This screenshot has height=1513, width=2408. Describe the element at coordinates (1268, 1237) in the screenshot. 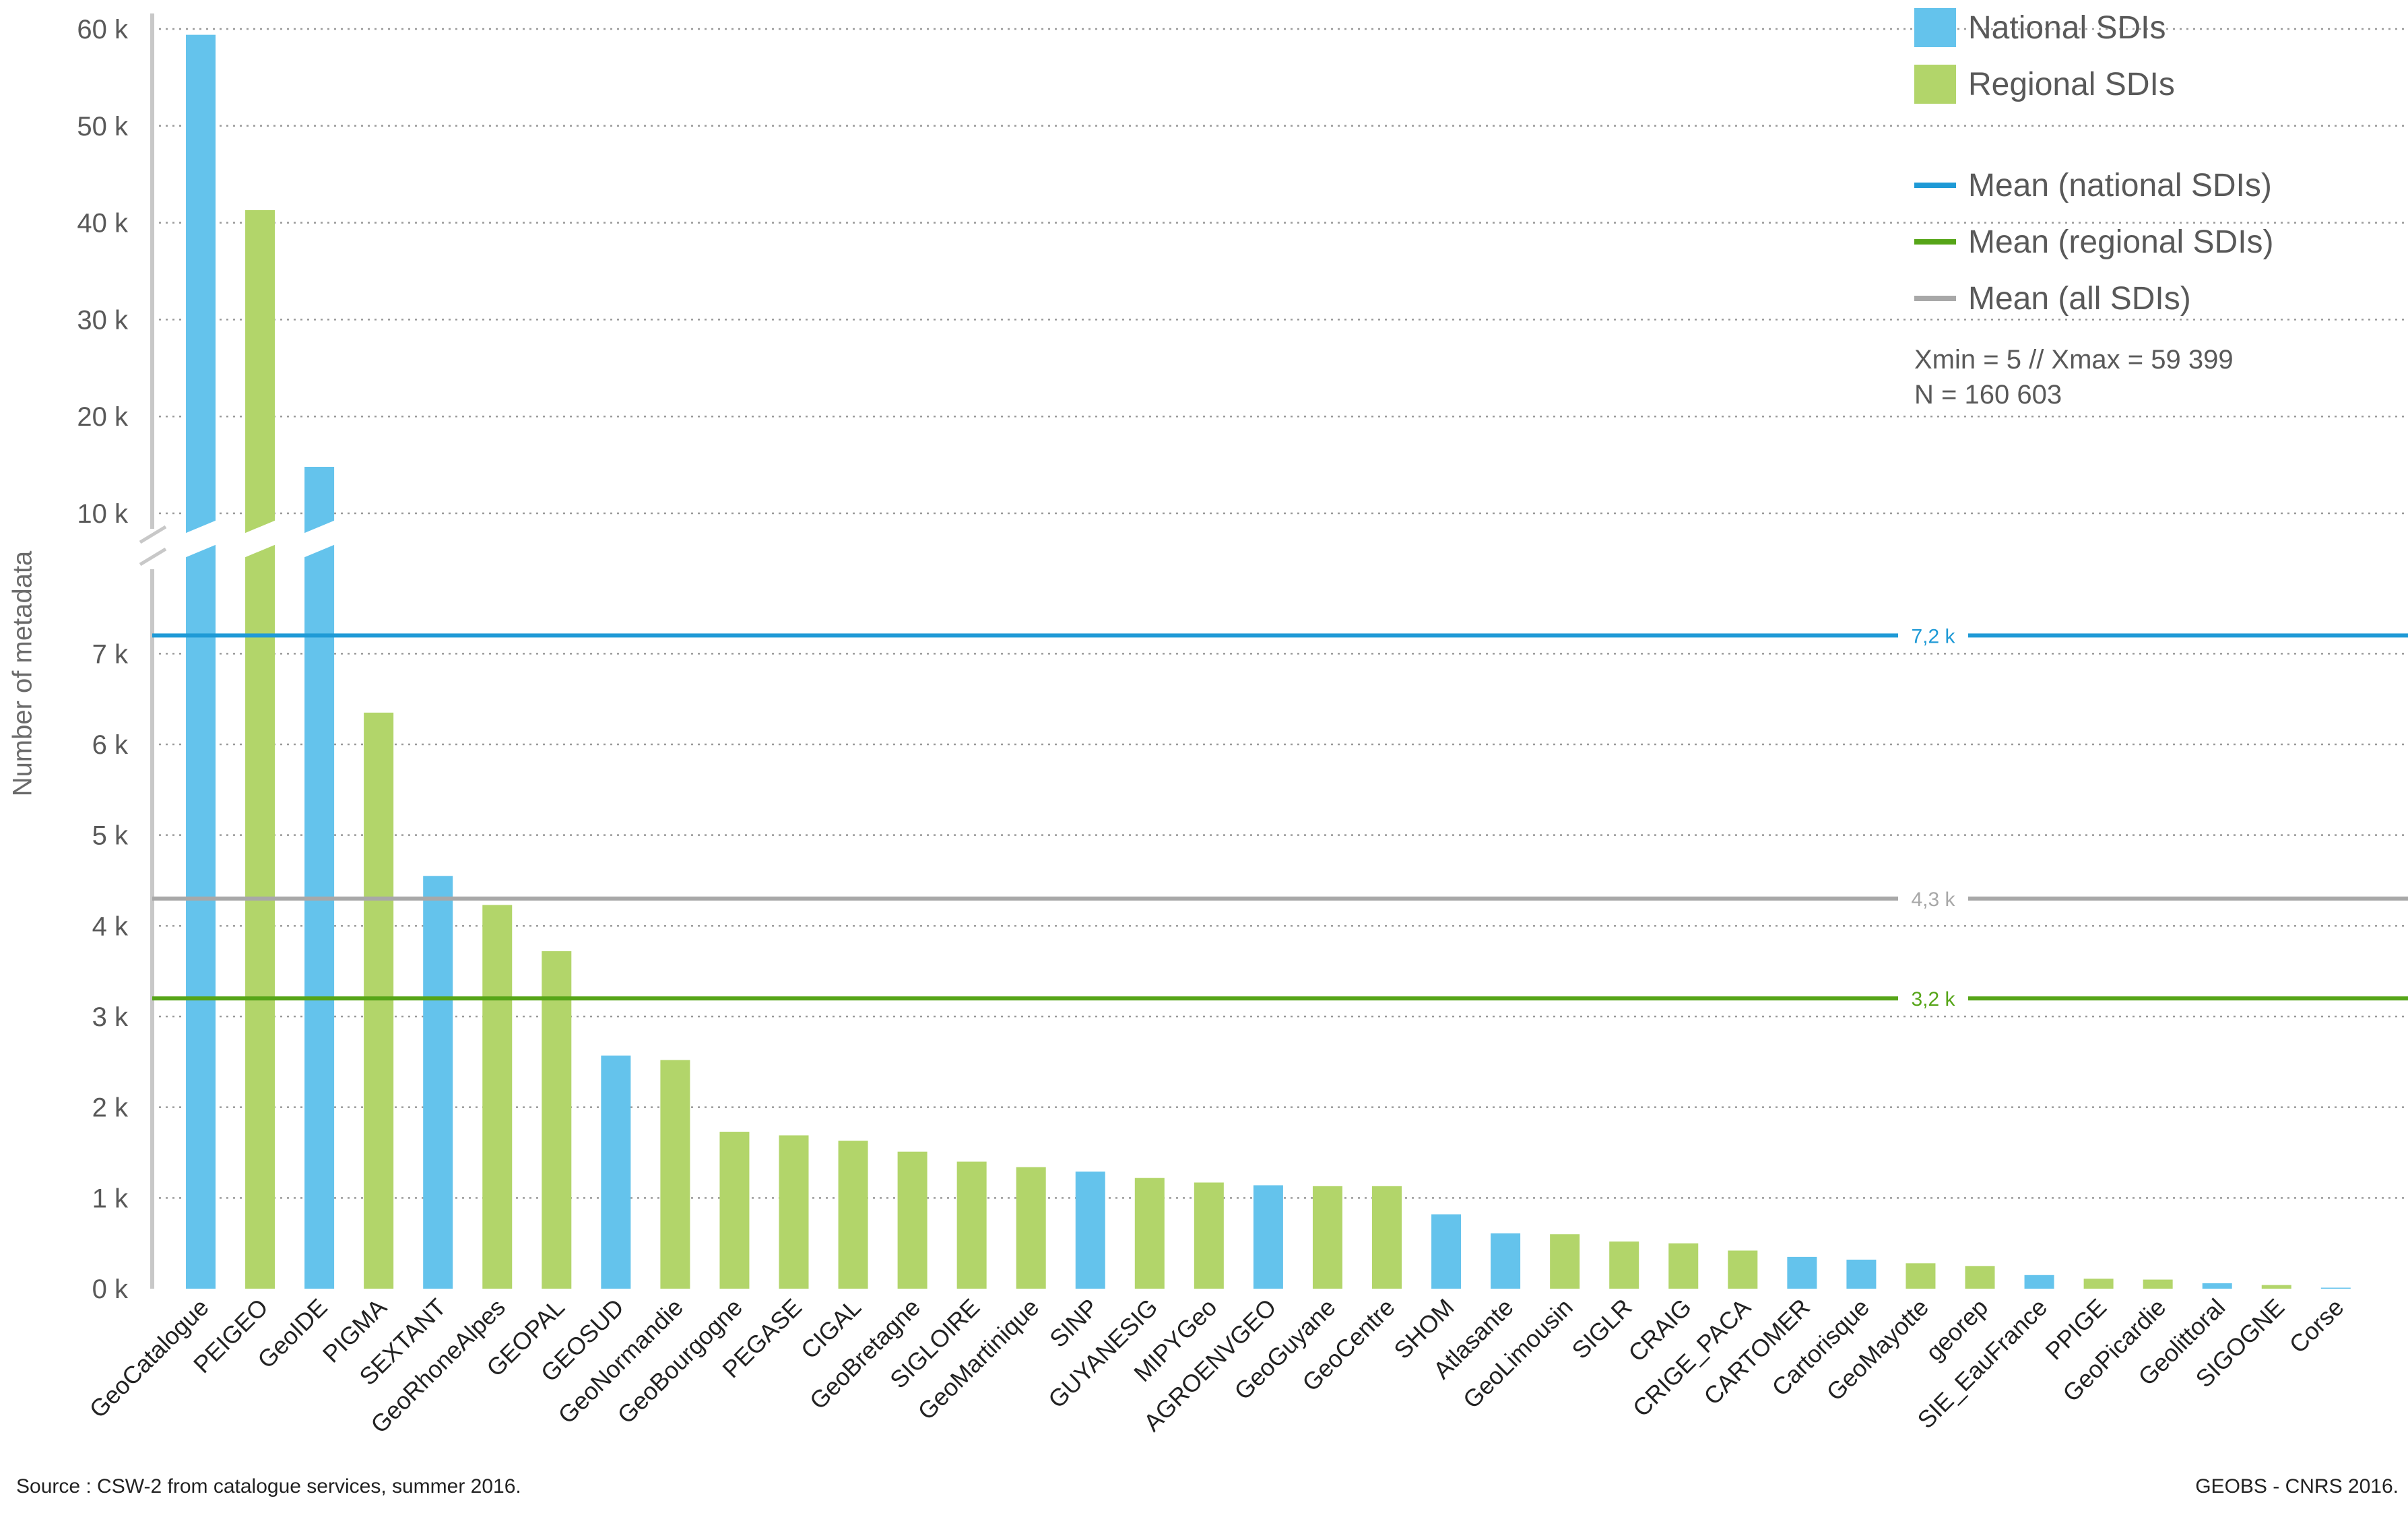

I see `bar-agroenvgeo` at that location.